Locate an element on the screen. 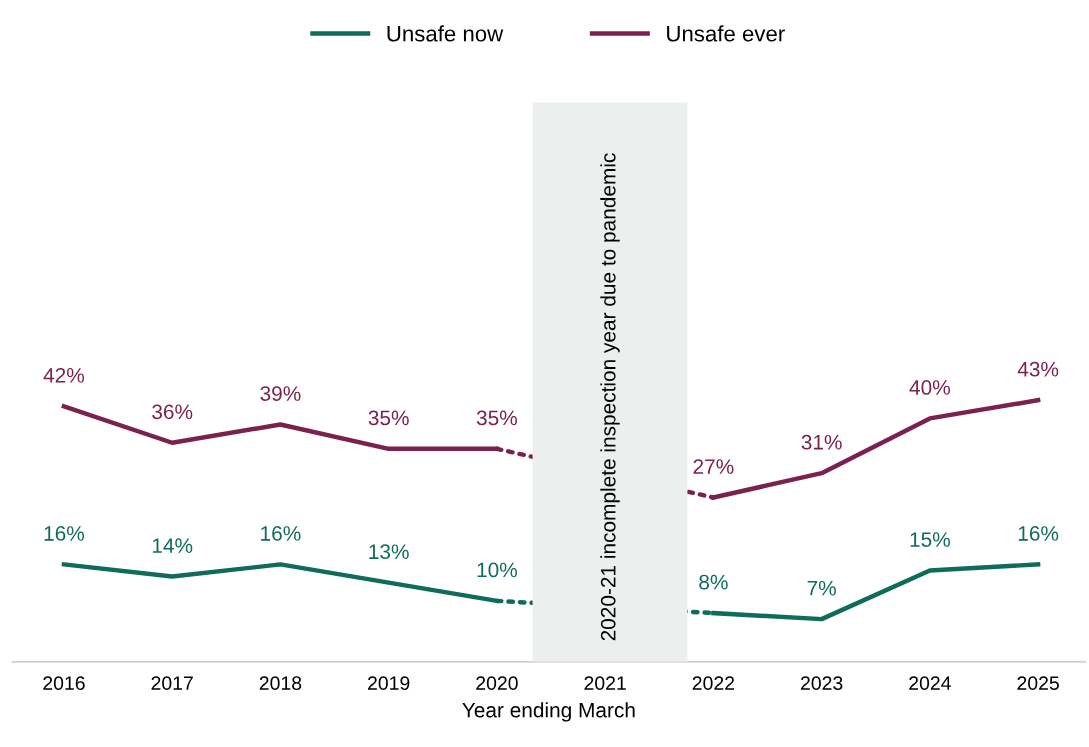 Image resolution: width=1089 pixels, height=747 pixels. x-tick-label: 2020 is located at coordinates (497, 683).